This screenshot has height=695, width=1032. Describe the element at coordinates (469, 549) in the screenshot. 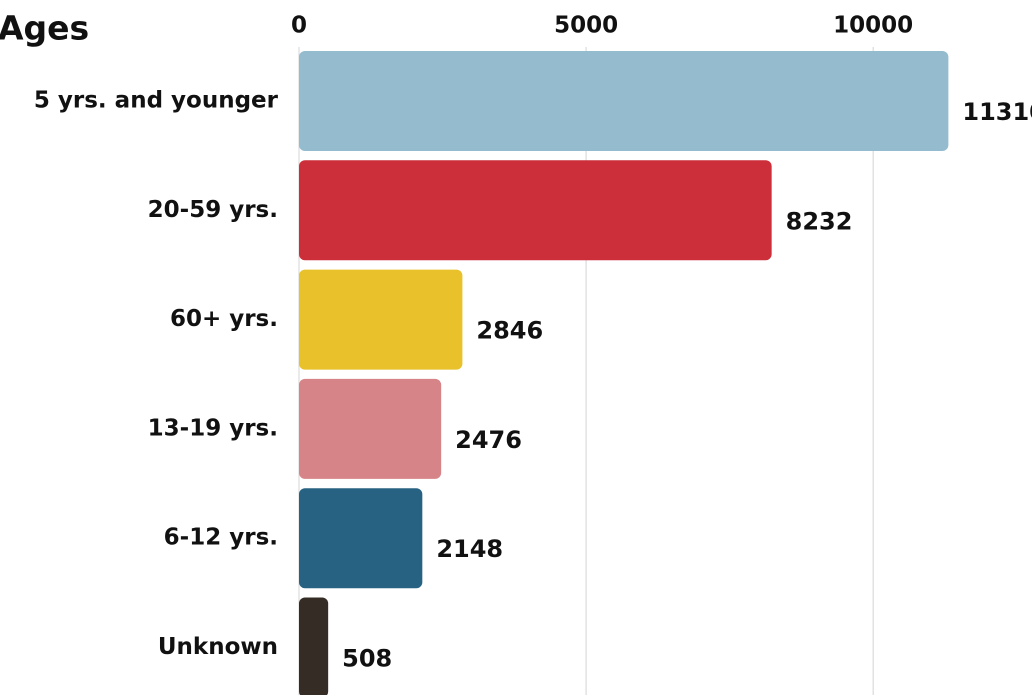

I see `value-label: 2148` at that location.